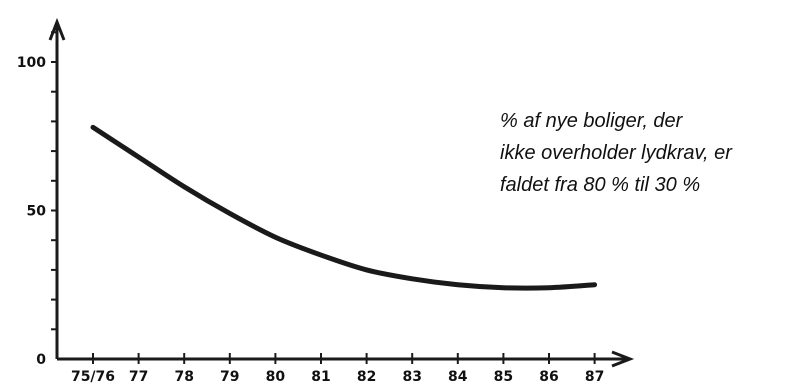 Image resolution: width=812 pixels, height=389 pixels. What do you see at coordinates (276, 377) in the screenshot?
I see `x-tick-label: 80` at bounding box center [276, 377].